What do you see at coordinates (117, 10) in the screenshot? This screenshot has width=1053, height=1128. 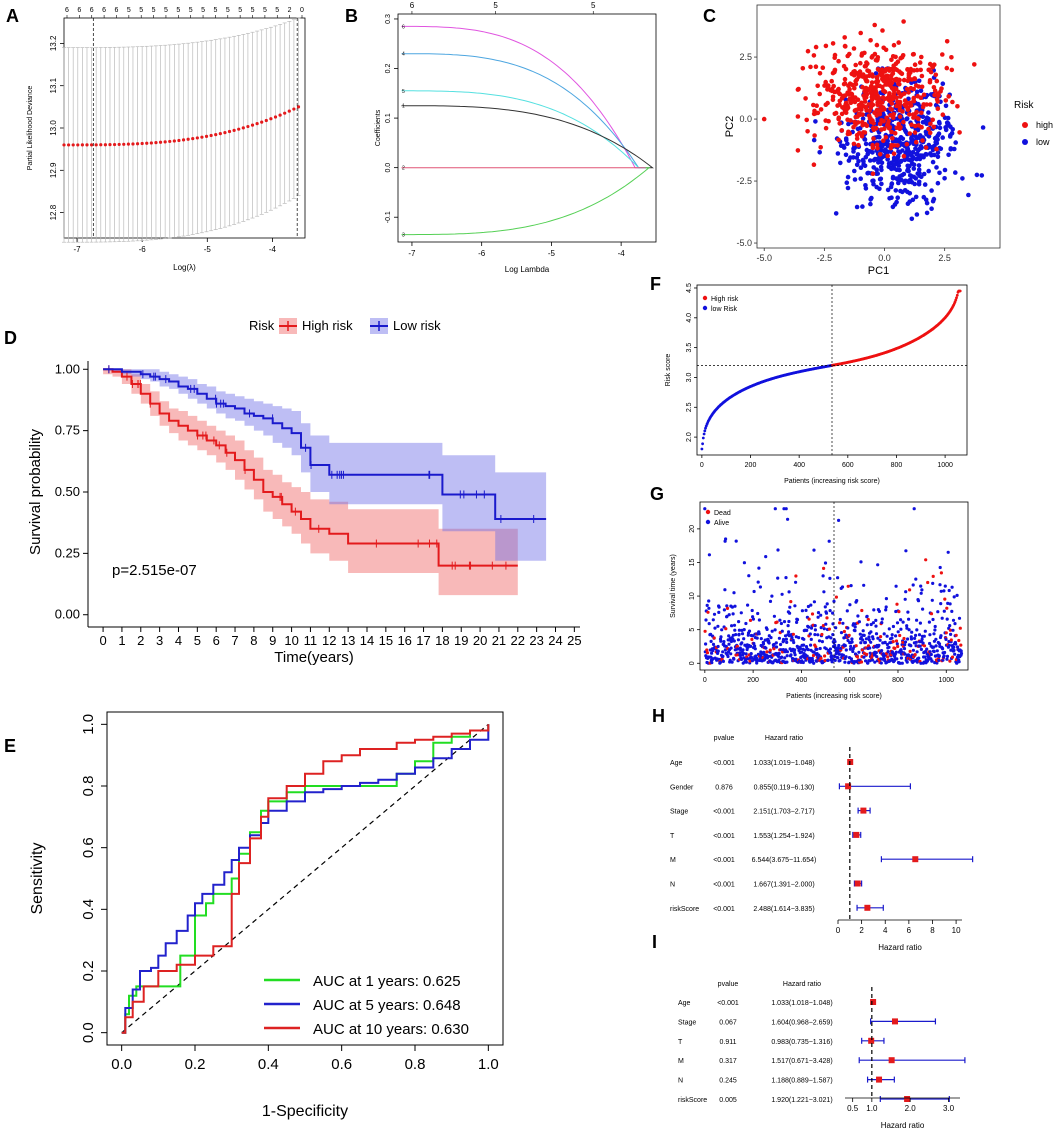 I see `top-tick-label: 6` at bounding box center [117, 10].